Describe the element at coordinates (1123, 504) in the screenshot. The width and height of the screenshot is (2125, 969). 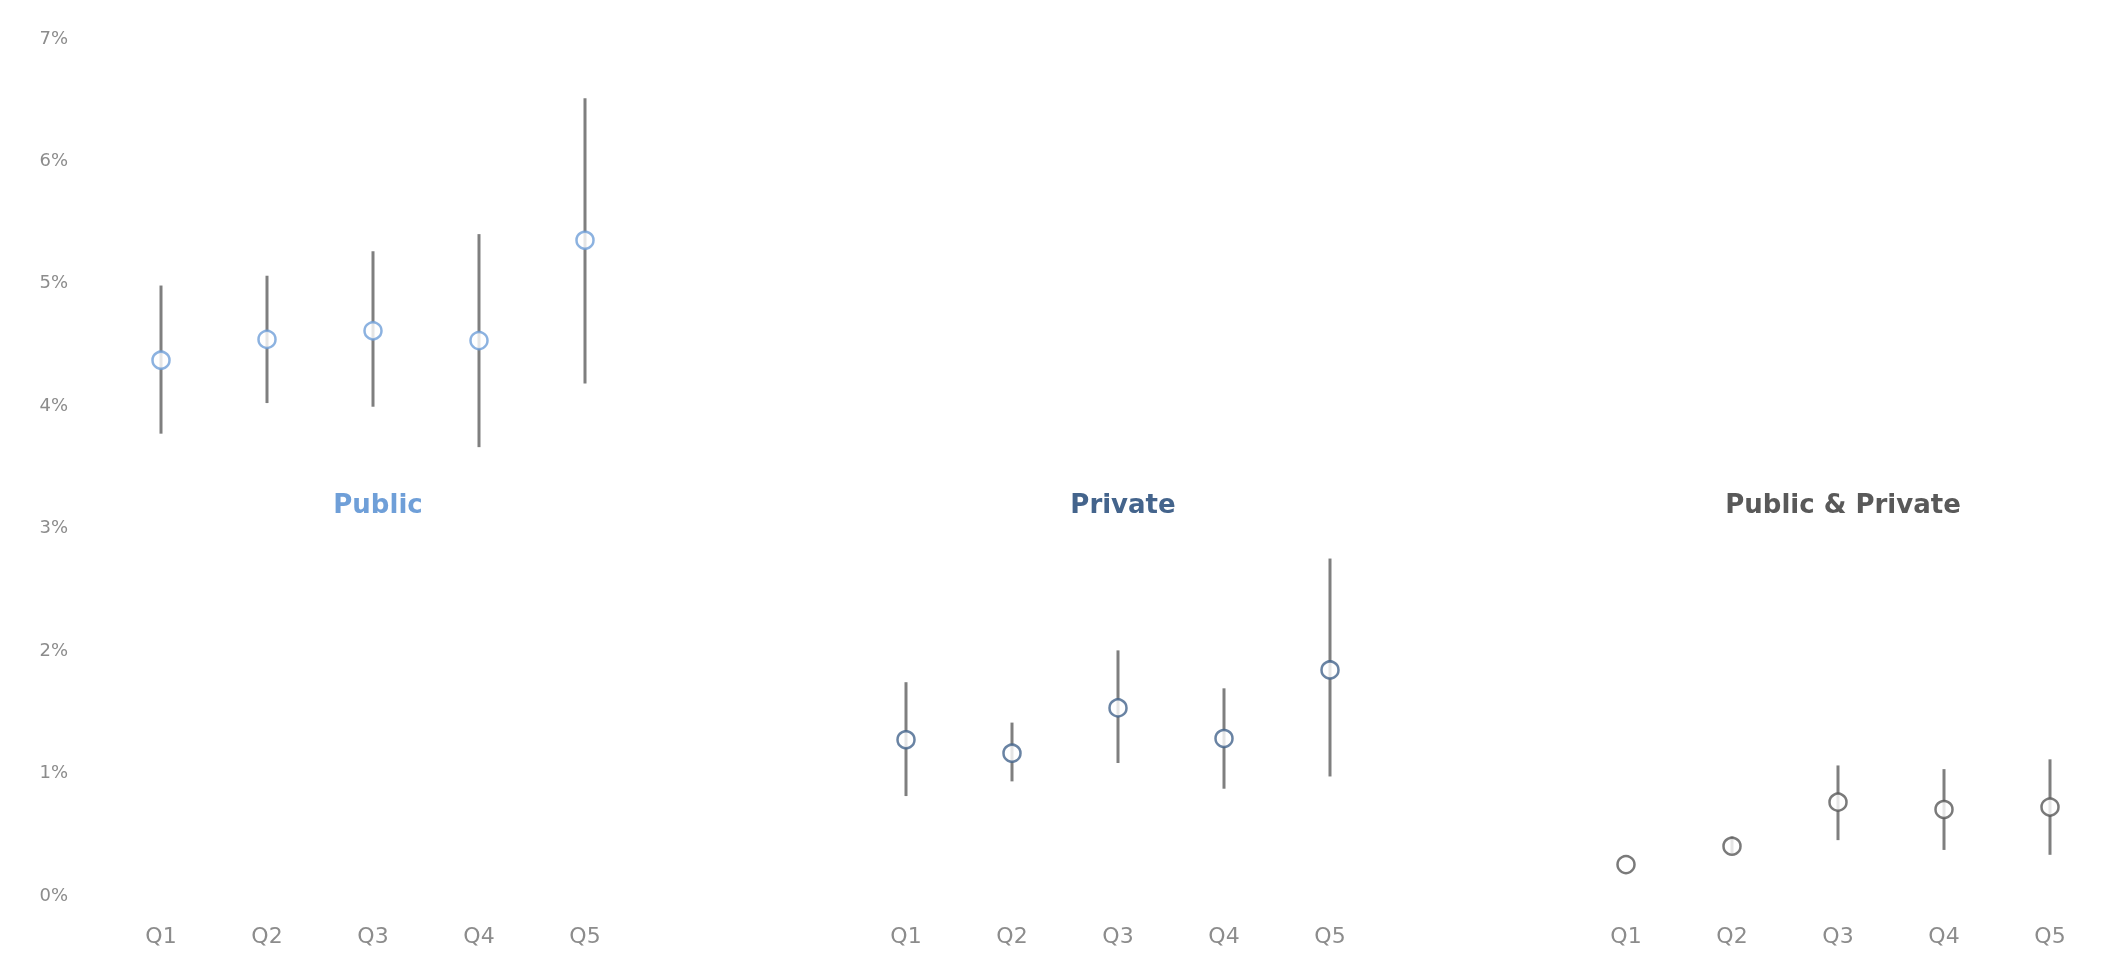
I see `text: Private` at that location.